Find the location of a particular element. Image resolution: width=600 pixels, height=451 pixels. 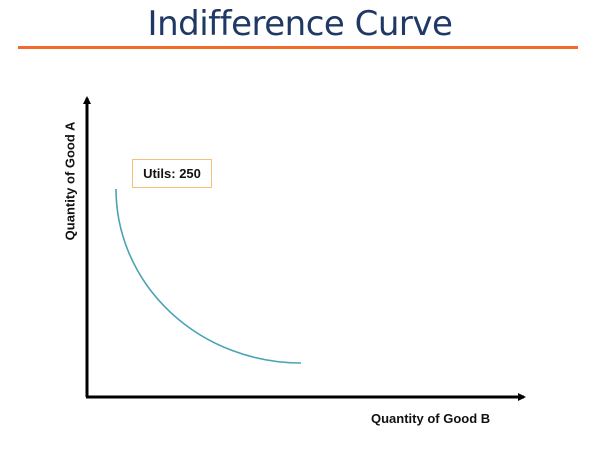

y-axis-label: Quantity of Good A is located at coordinates (70, 181).